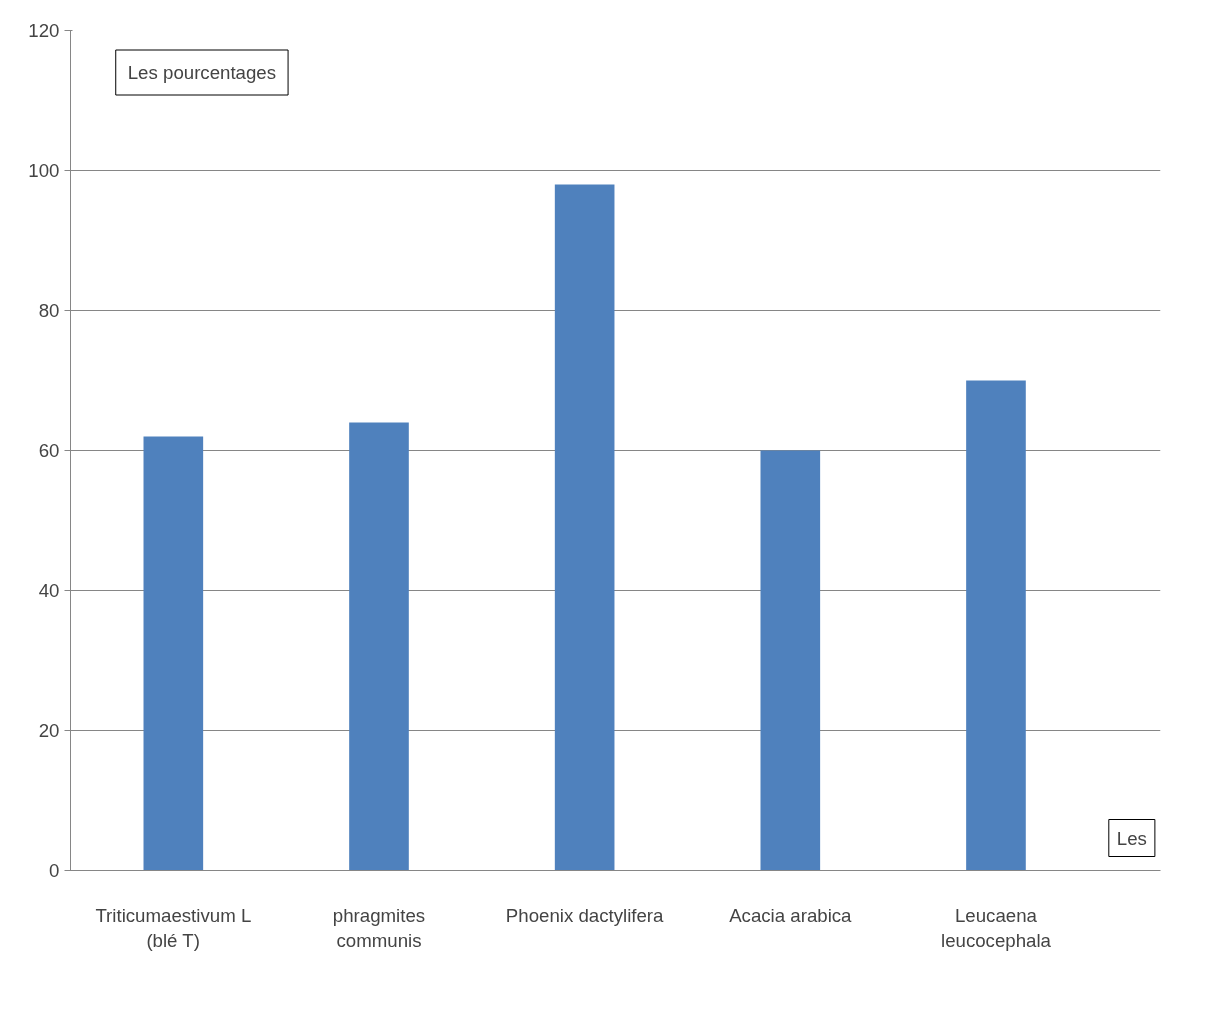 The width and height of the screenshot is (1228, 1027). I want to click on x-axis-title: Les, so click(1131, 838).